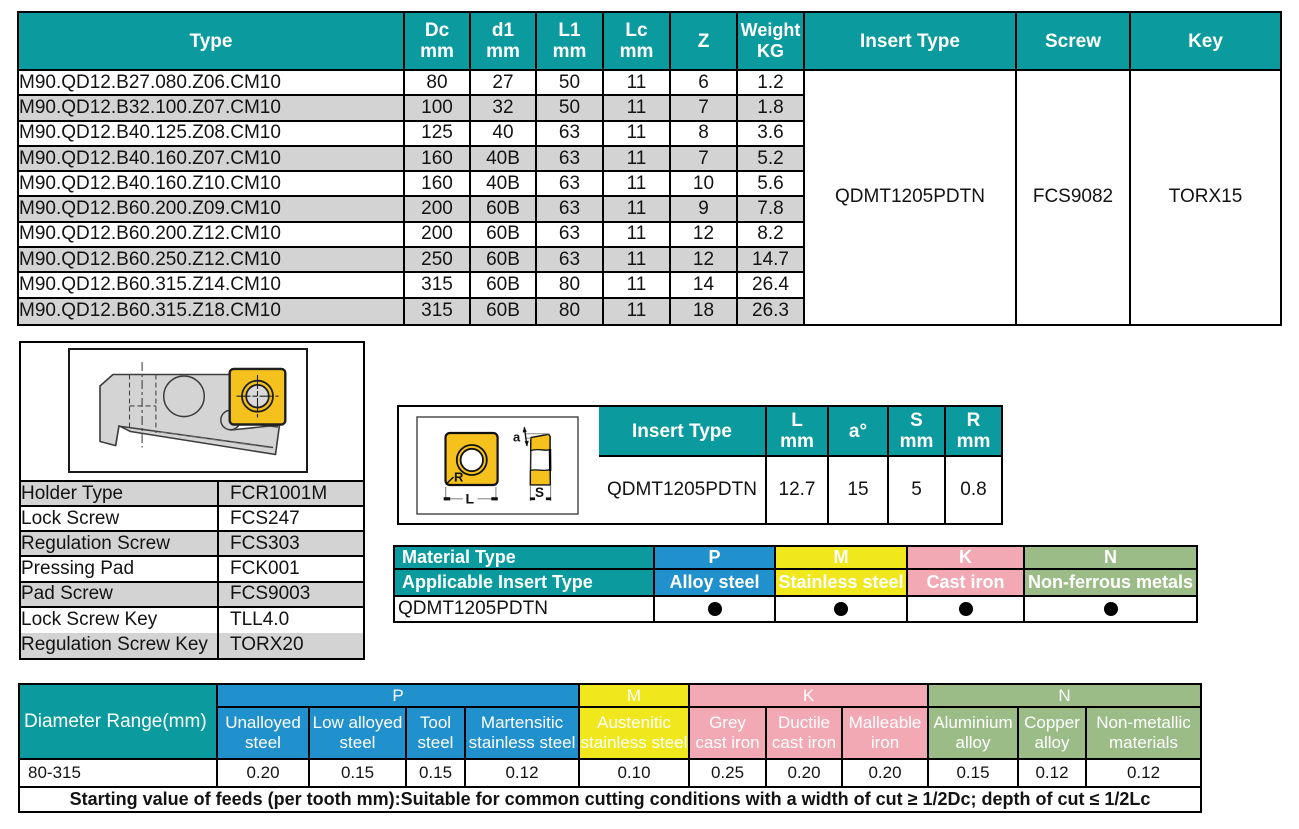  I want to click on svg-text: R, so click(459, 477).